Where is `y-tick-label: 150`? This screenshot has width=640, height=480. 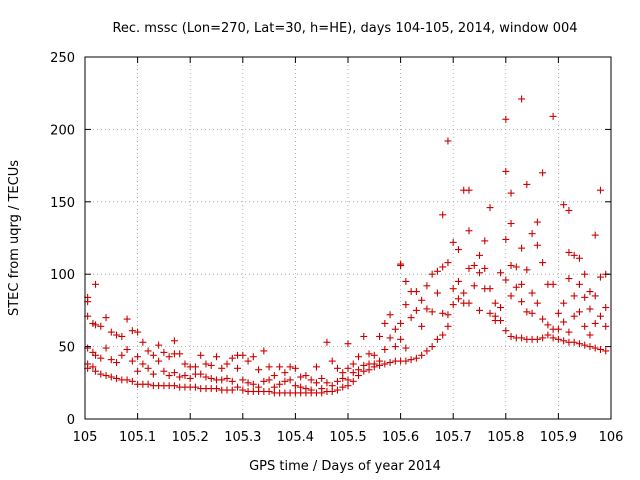
y-tick-label: 150 is located at coordinates (62, 203).